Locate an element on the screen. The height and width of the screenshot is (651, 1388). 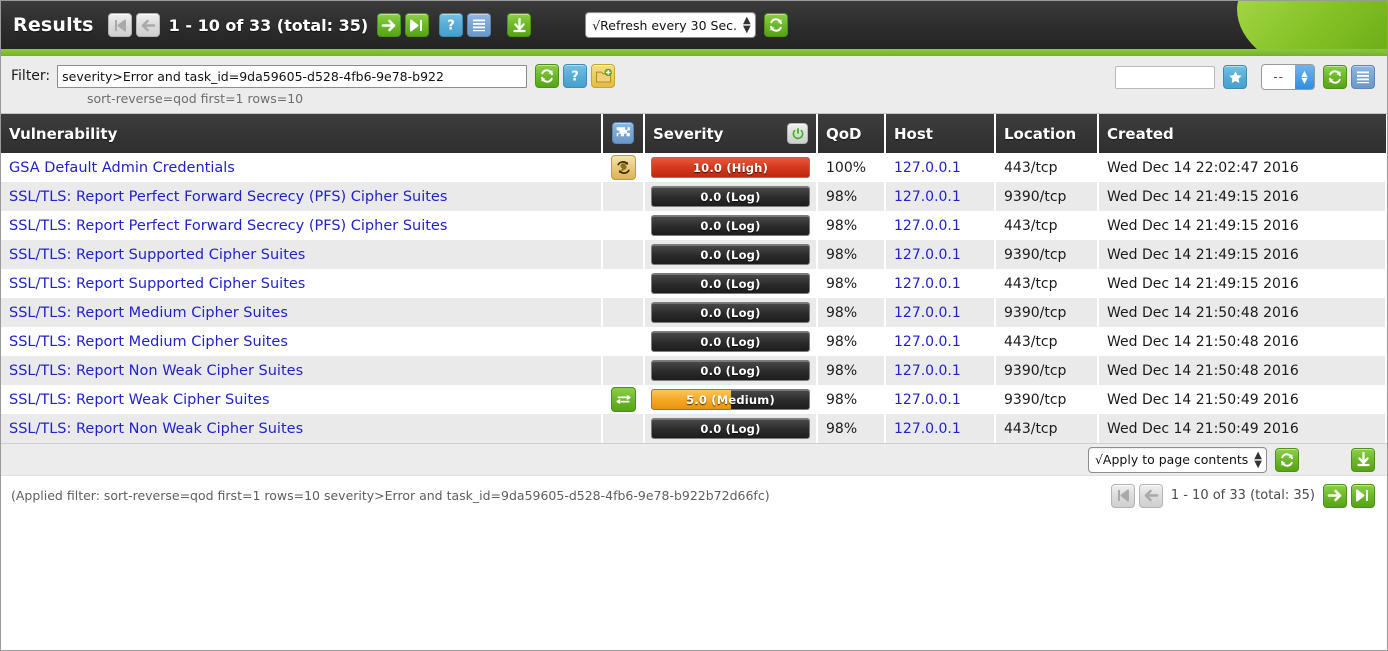
cell-severity: 0.0 (Log) is located at coordinates (731, 254).